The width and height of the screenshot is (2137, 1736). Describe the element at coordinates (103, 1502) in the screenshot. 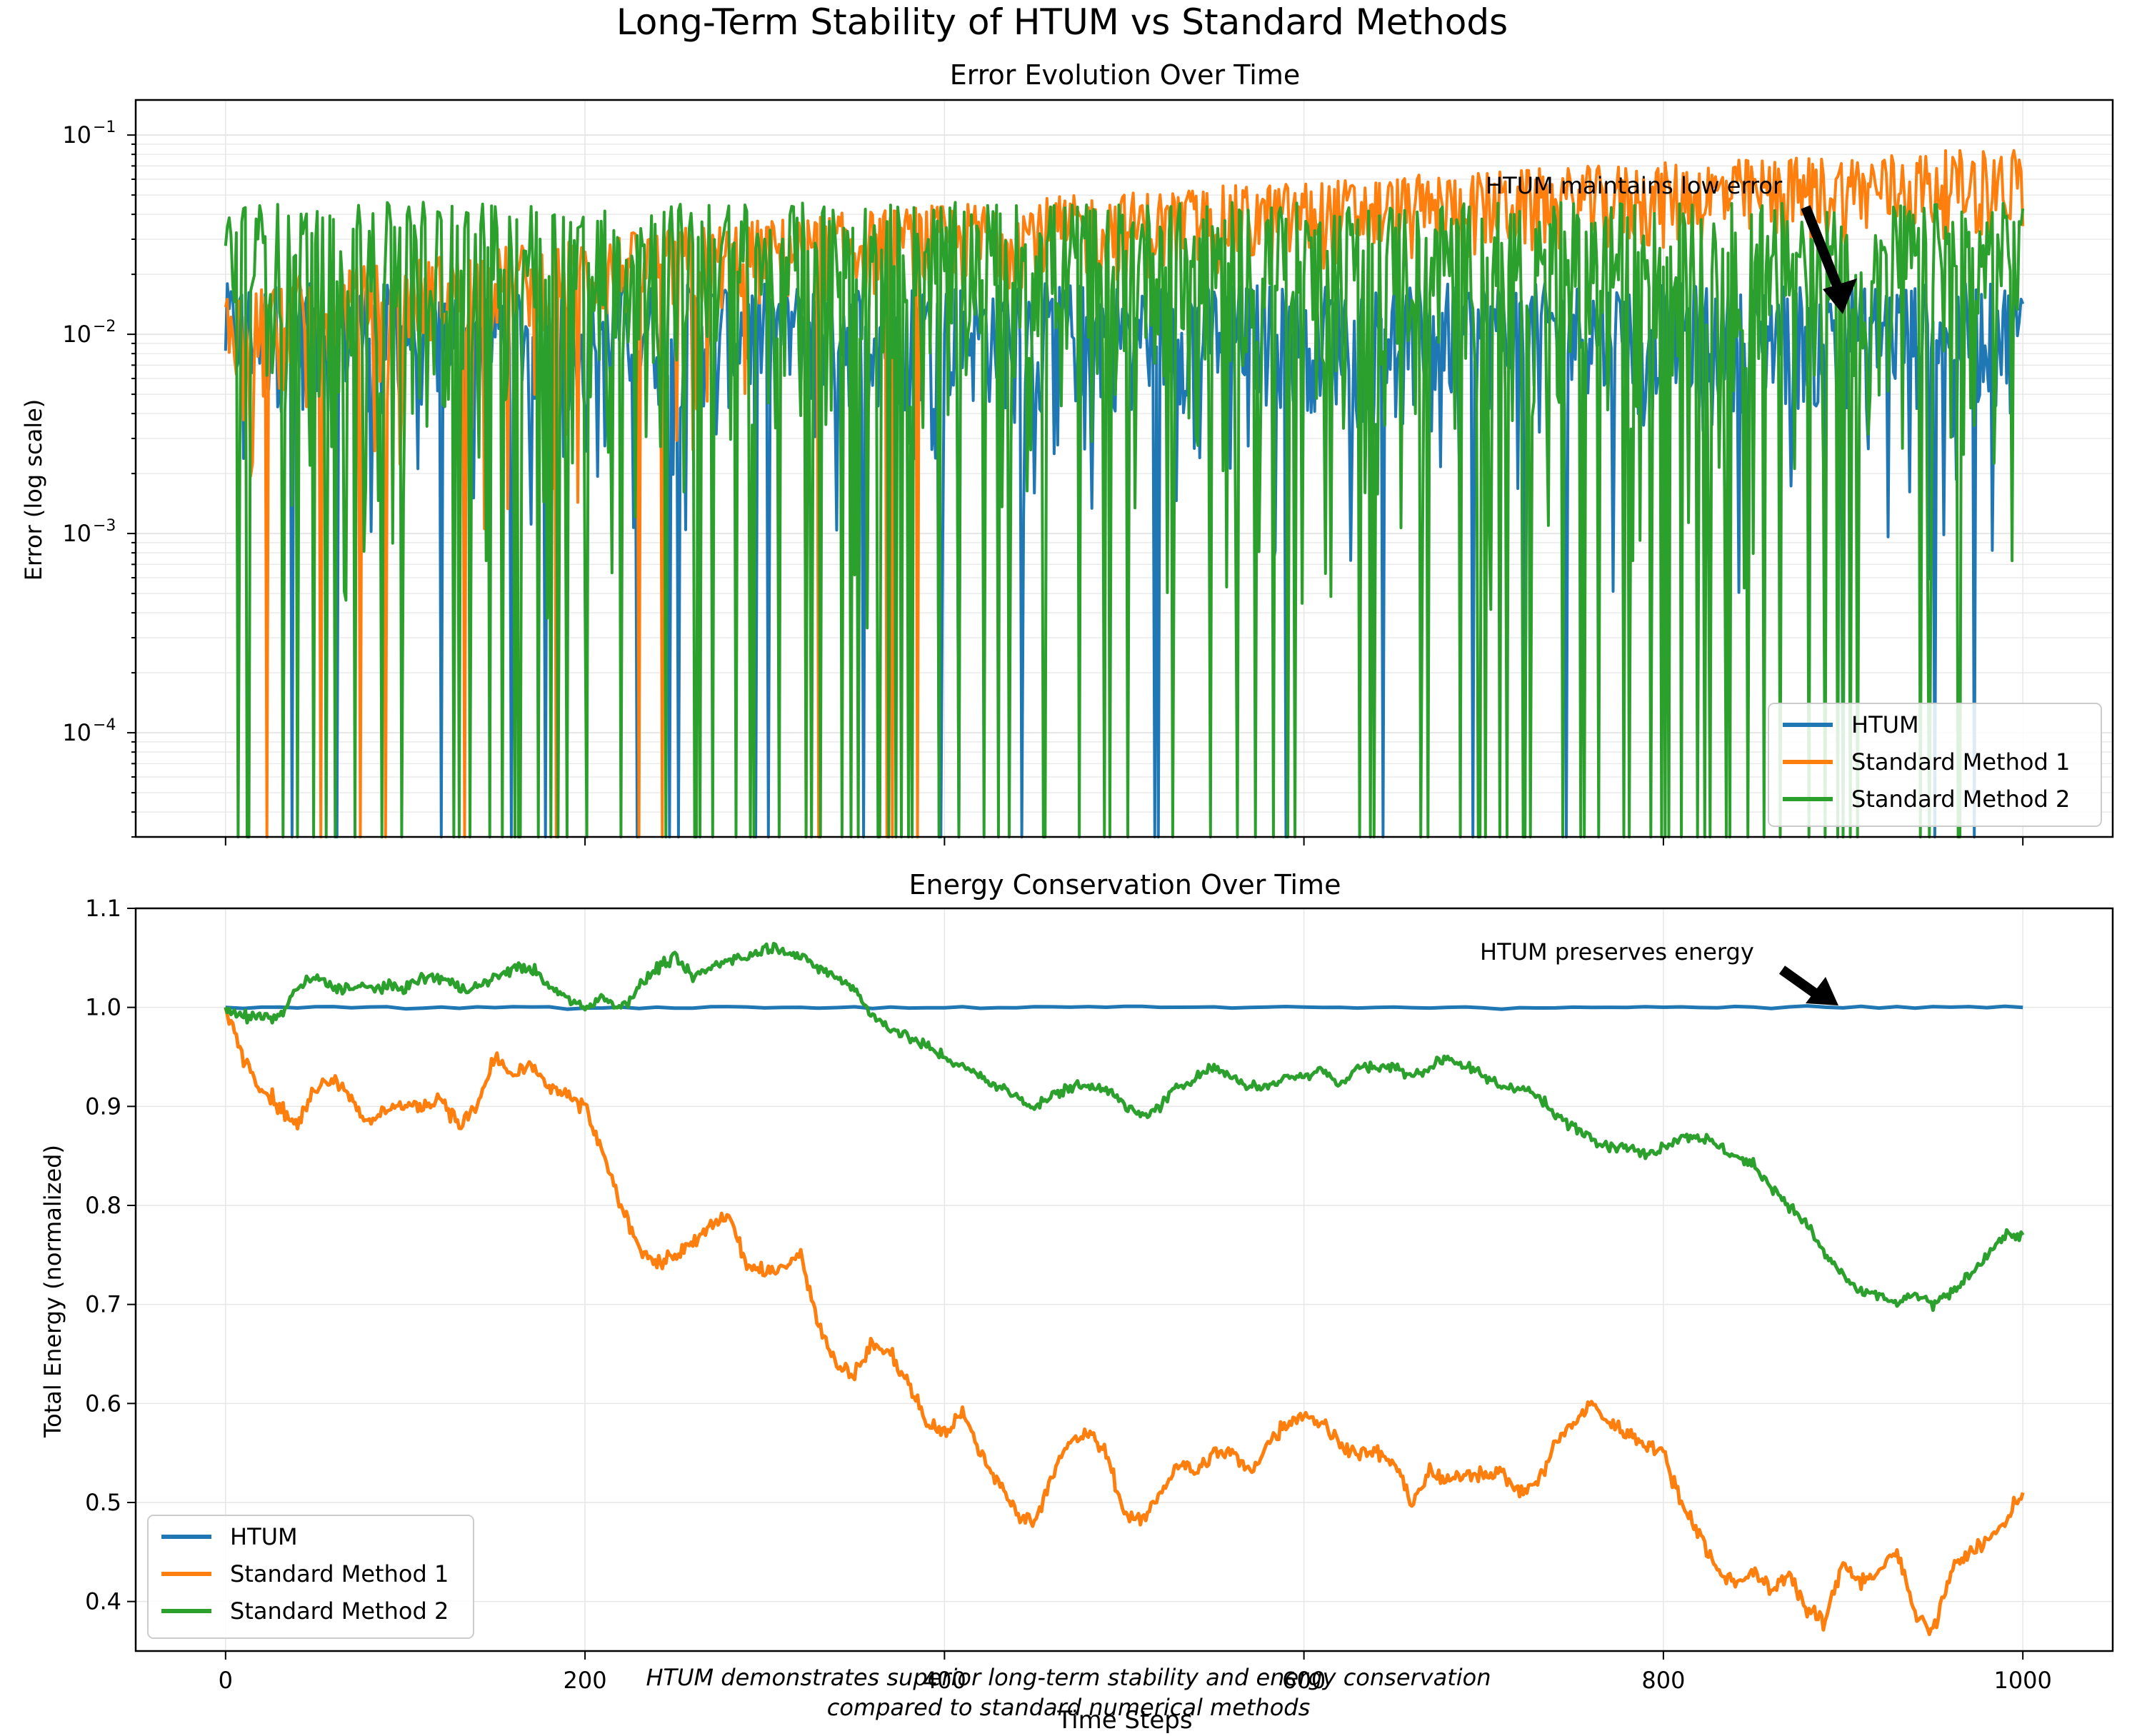

I see `energy-y-tick-label: 0.5` at that location.